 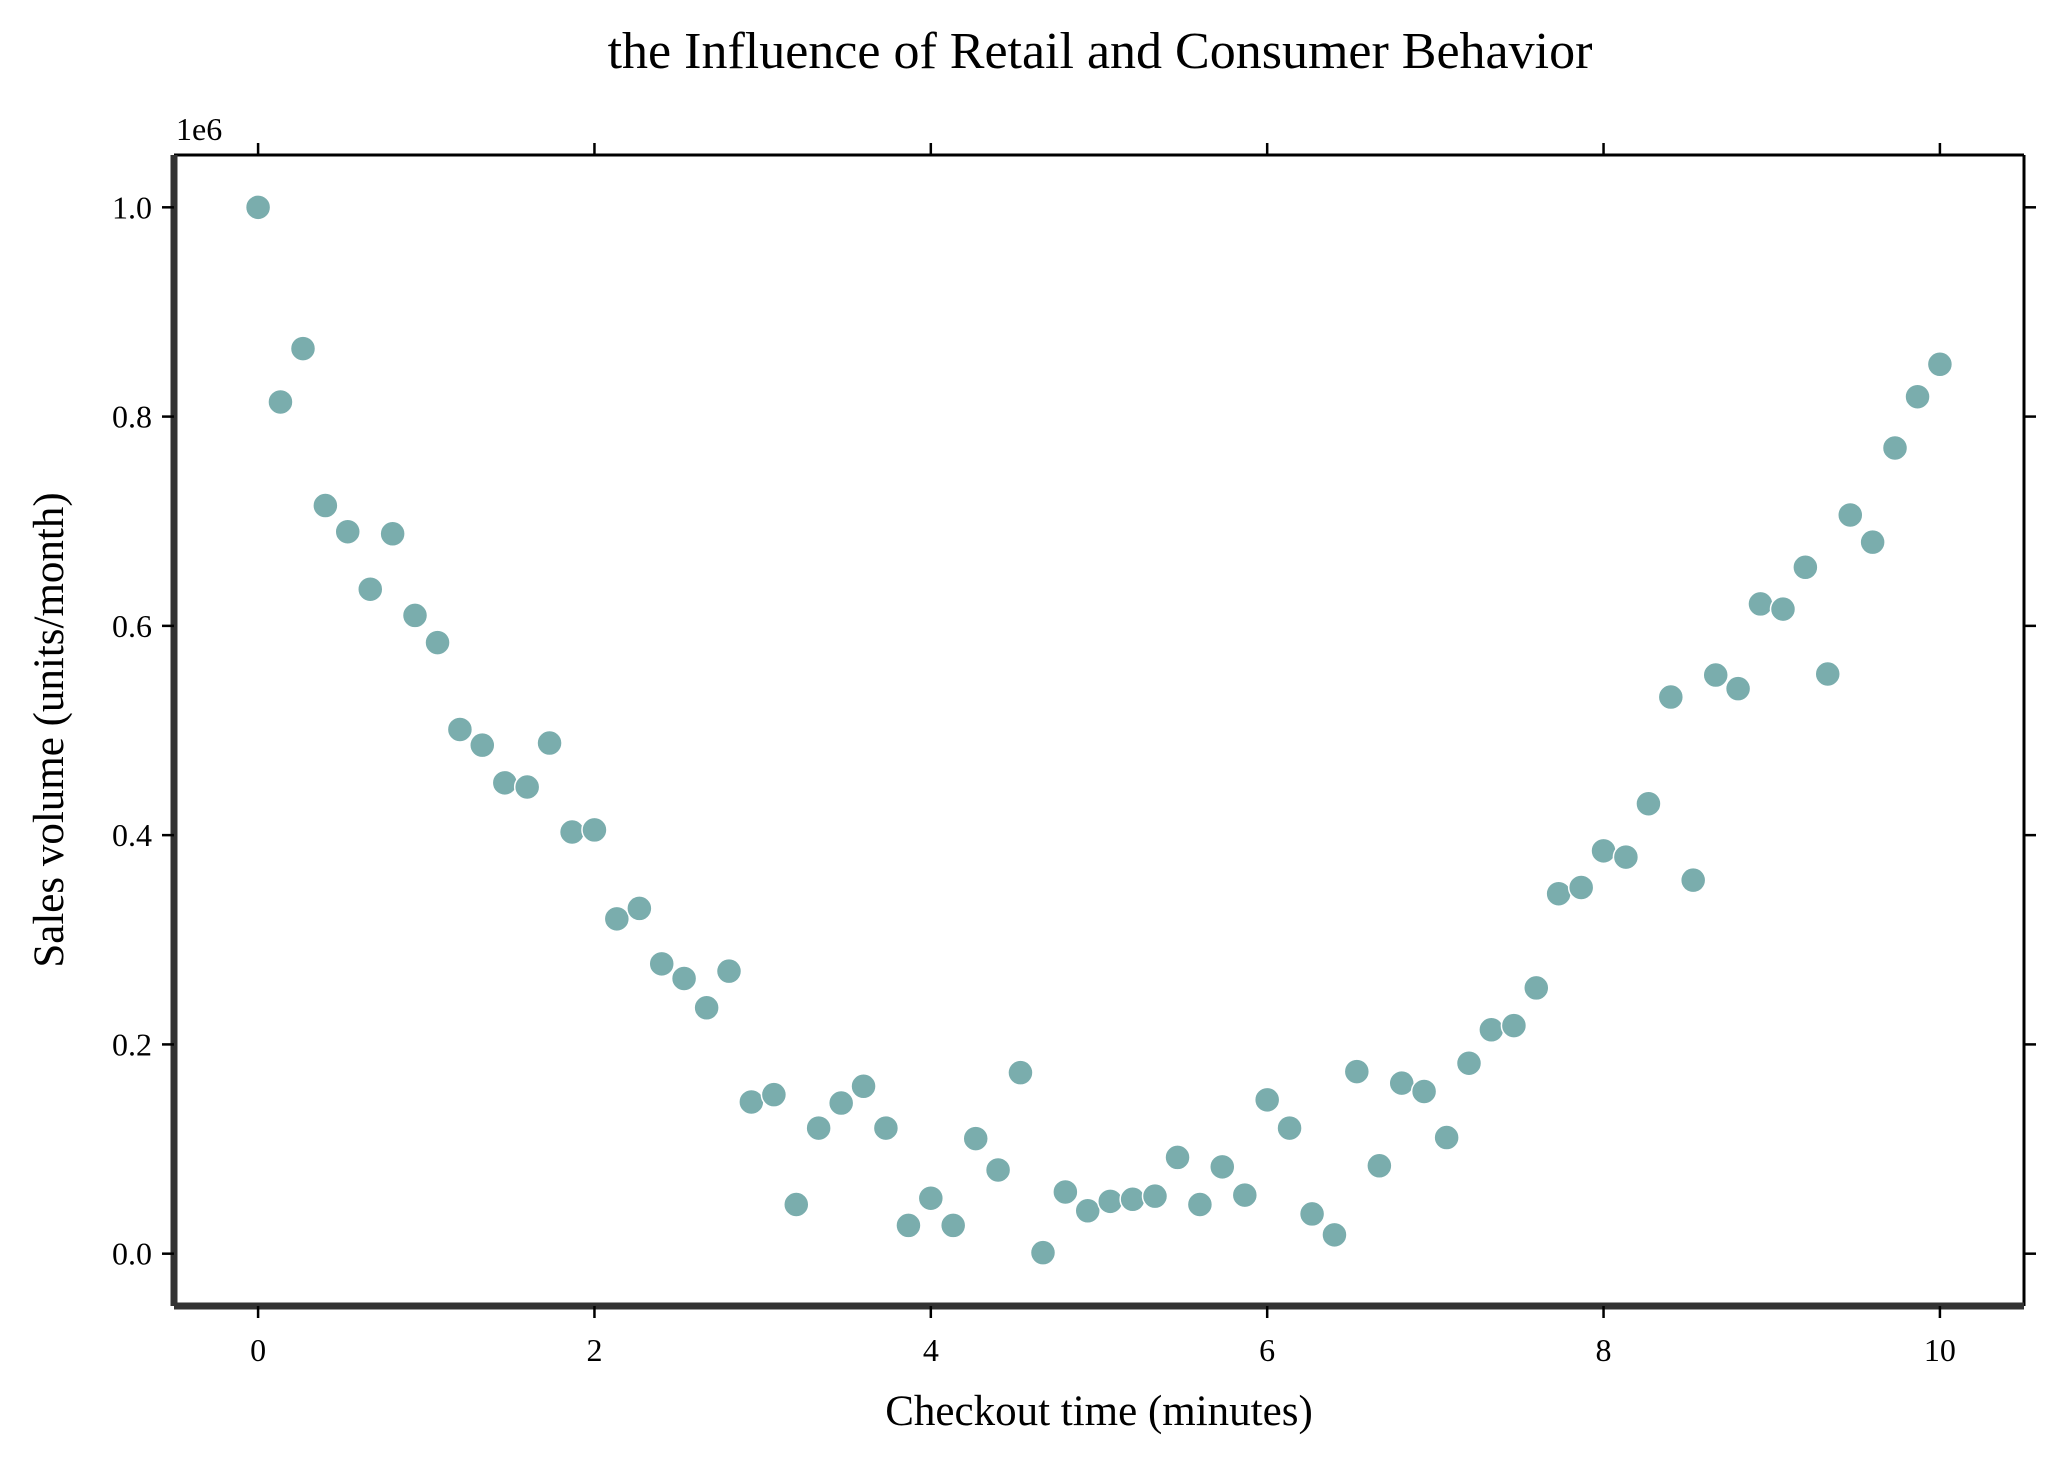 What do you see at coordinates (49, 729) in the screenshot?
I see `y-axis-label: Sales volume (units/month)` at bounding box center [49, 729].